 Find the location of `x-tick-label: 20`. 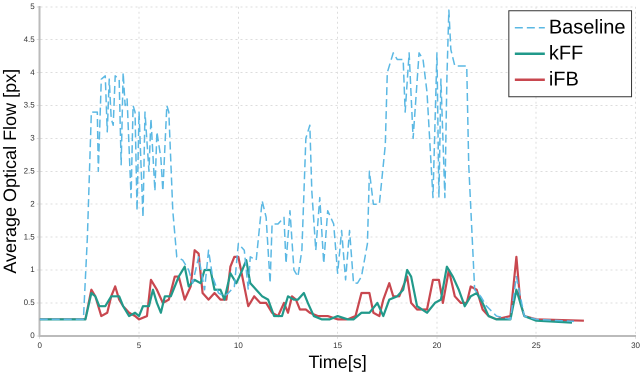

x-tick-label: 20 is located at coordinates (437, 345).